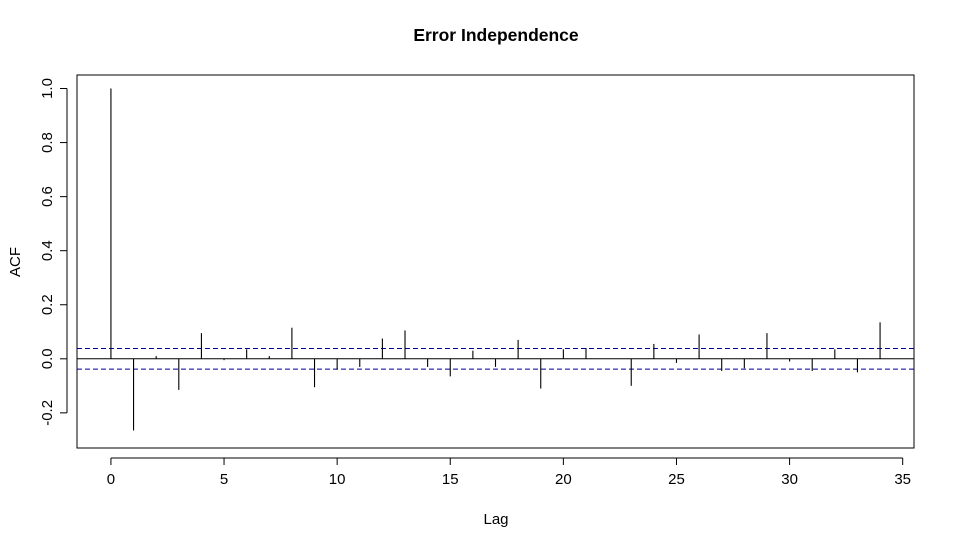 The width and height of the screenshot is (954, 547). I want to click on y-tick-label: 0.2, so click(47, 304).